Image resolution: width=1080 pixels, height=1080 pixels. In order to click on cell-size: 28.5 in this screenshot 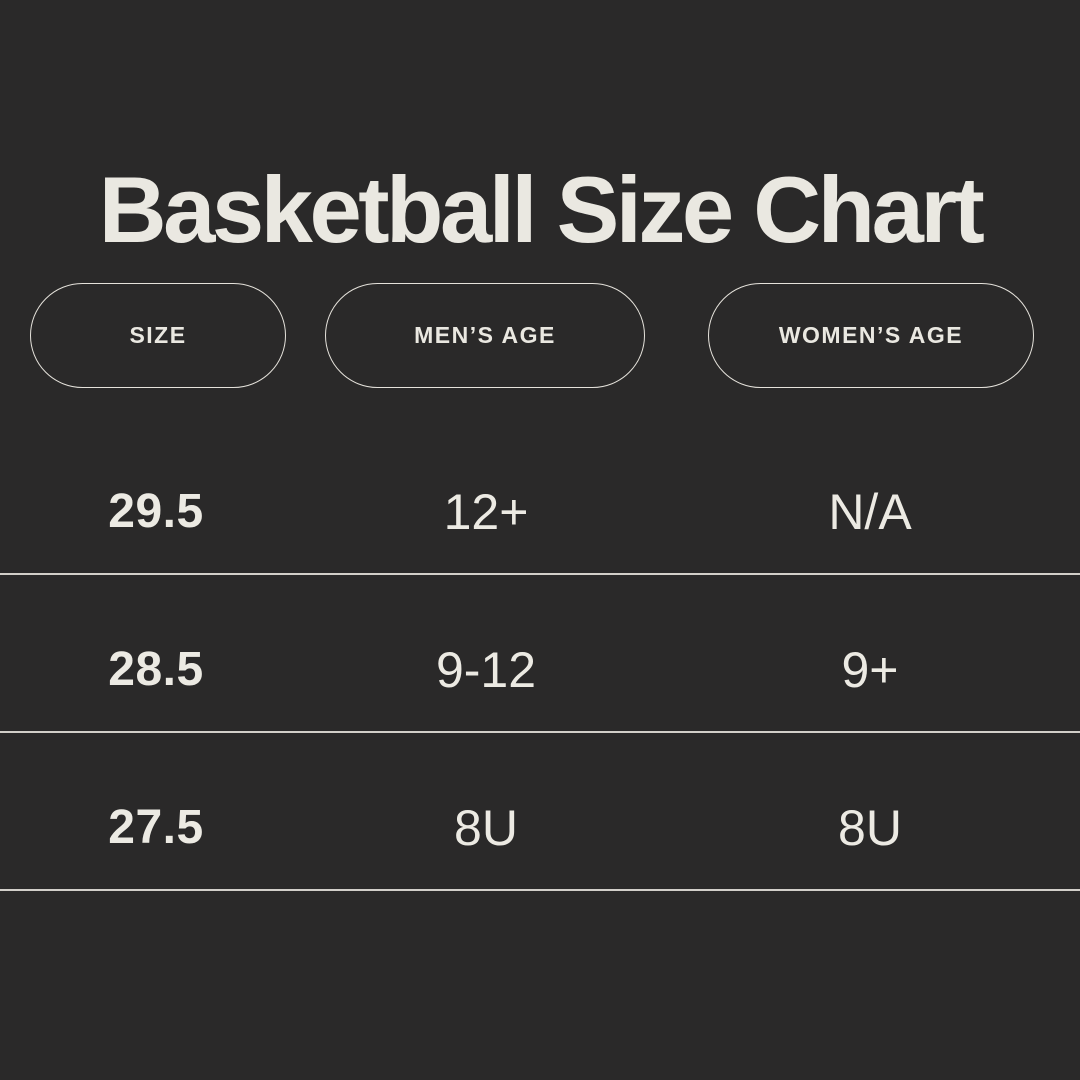, I will do `click(156, 669)`.